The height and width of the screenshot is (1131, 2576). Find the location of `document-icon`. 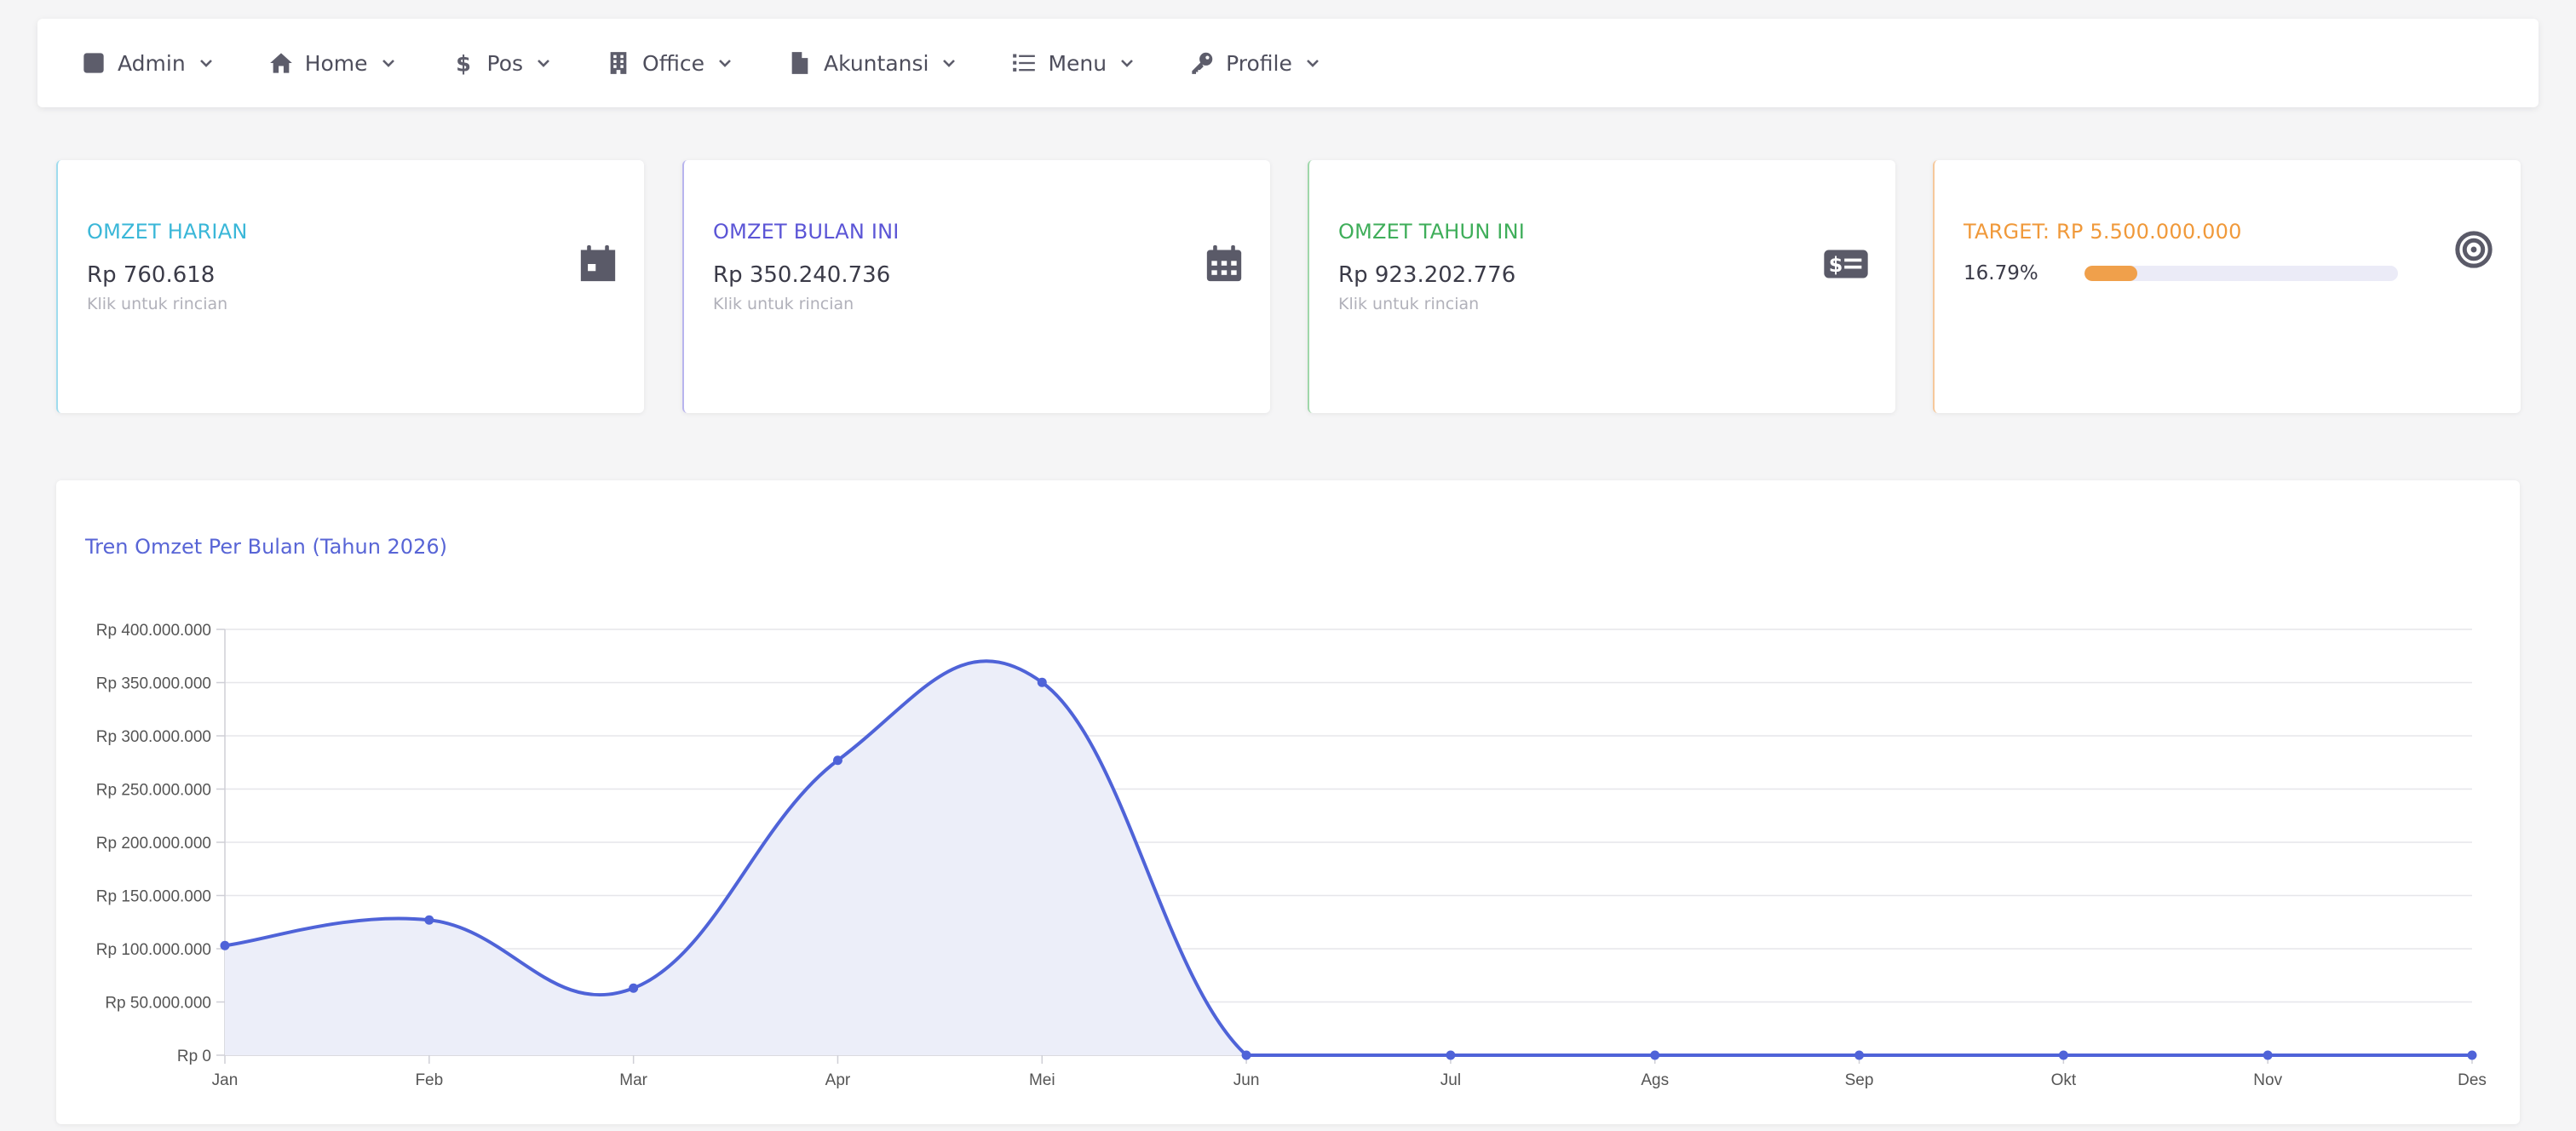

document-icon is located at coordinates (799, 63).